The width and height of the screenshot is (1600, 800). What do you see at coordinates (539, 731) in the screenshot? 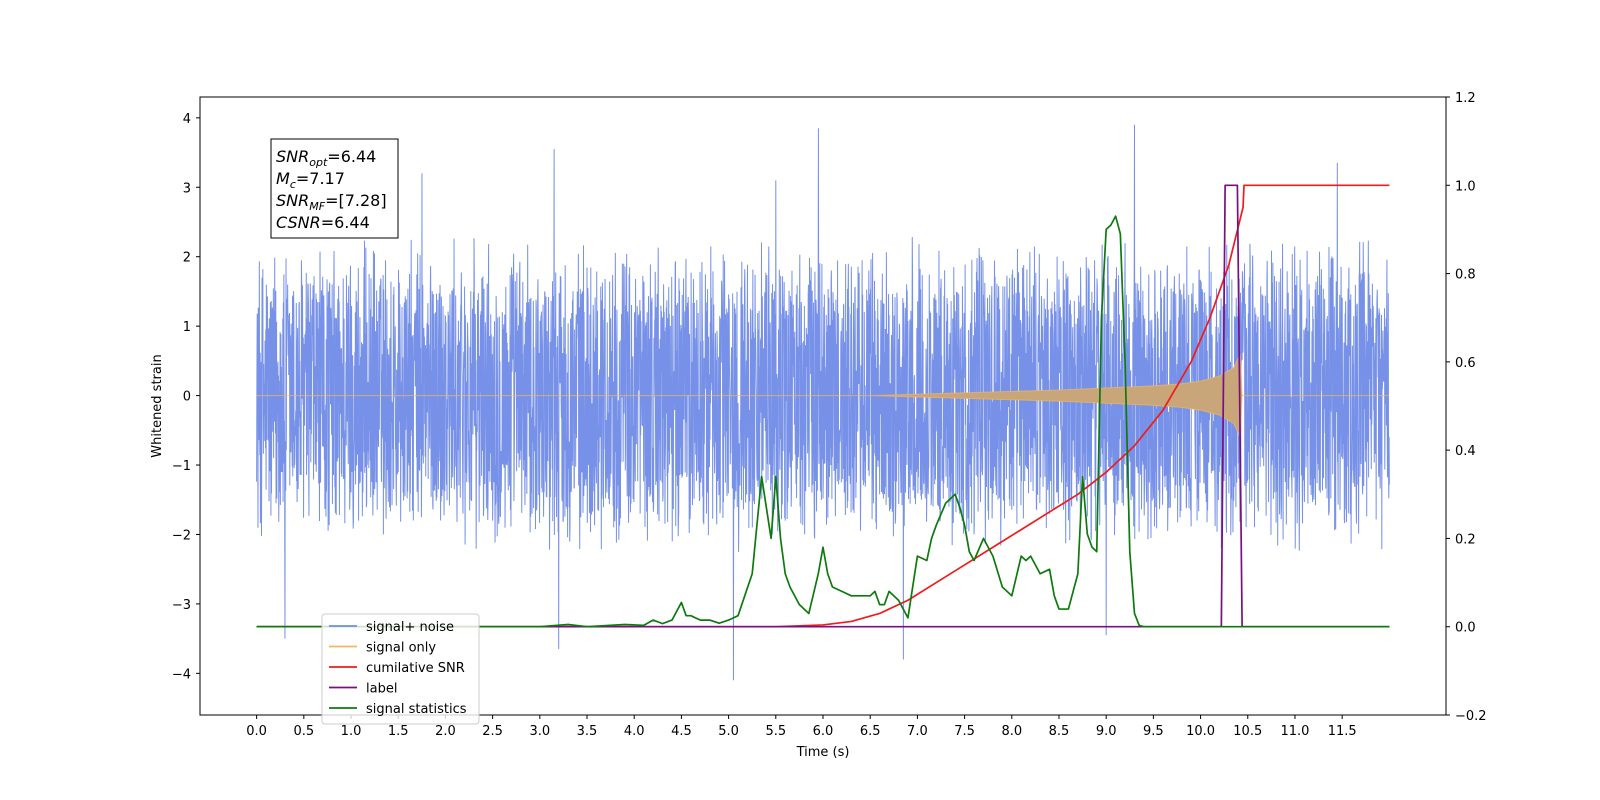
I see `x-tick-label: 3.0` at bounding box center [539, 731].